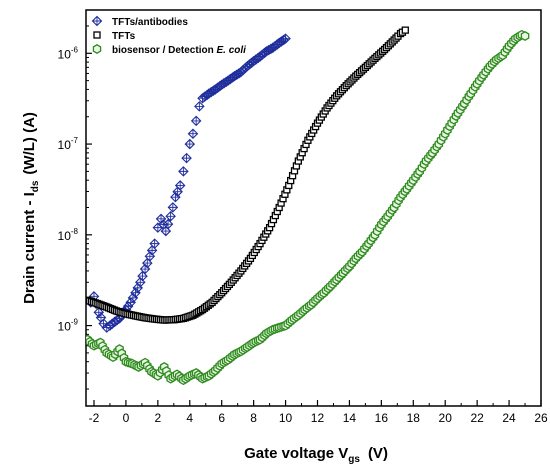  I want to click on x-tick-label: 12, so click(318, 418).